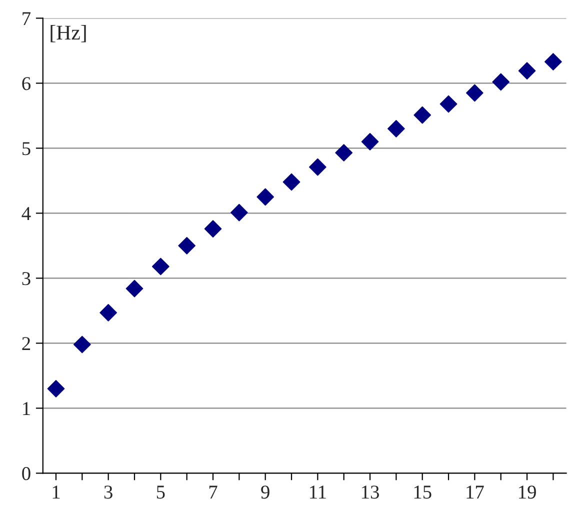 This screenshot has width=572, height=520. Describe the element at coordinates (26, 213) in the screenshot. I see `y-tick-label: 4` at that location.